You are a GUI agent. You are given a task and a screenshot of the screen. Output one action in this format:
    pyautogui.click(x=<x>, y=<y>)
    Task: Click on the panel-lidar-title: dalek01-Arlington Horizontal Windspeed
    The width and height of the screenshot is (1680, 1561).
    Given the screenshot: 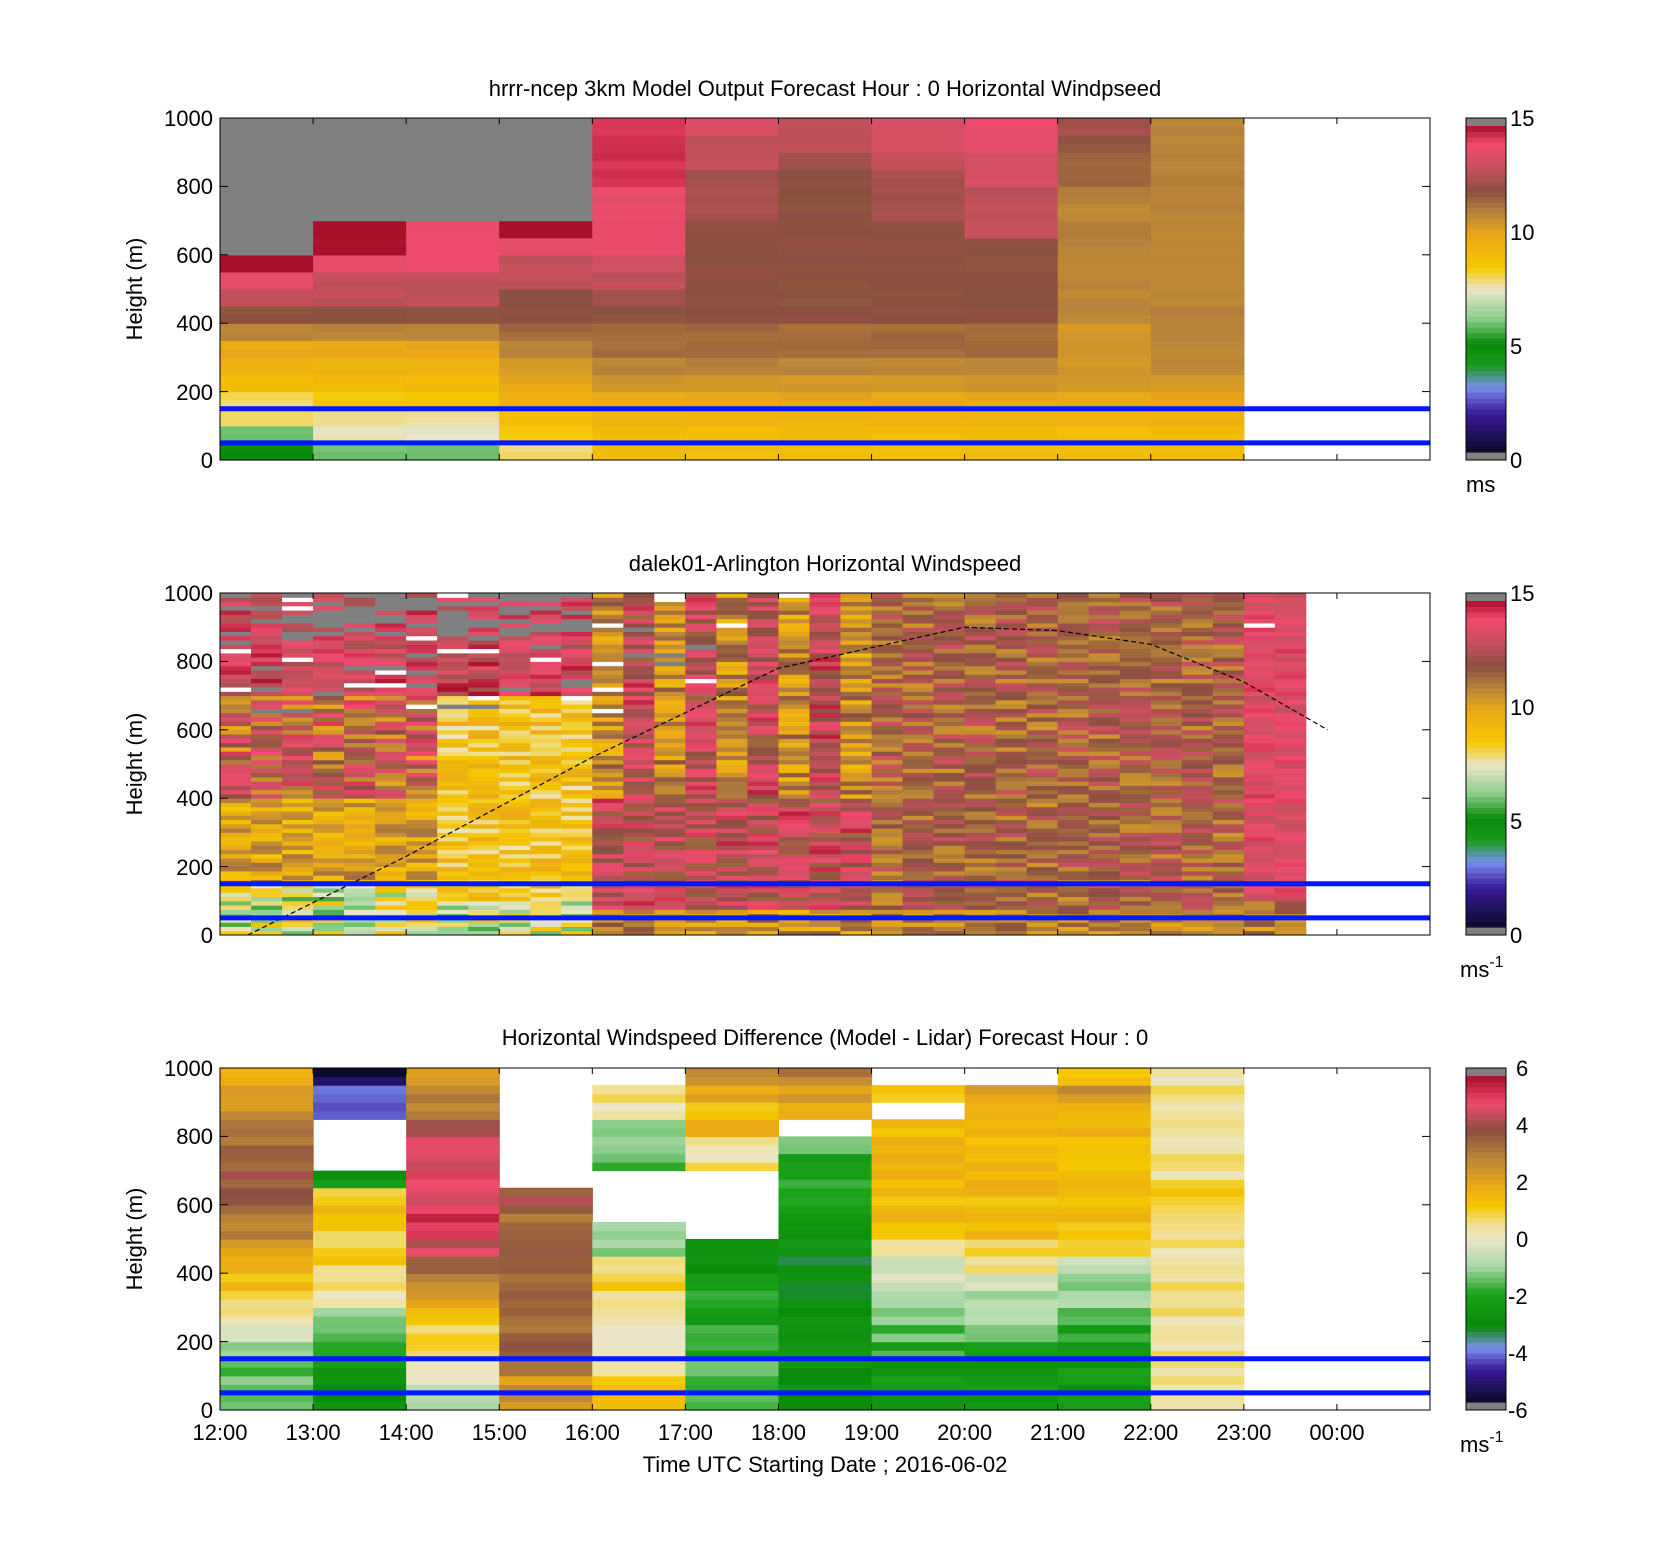 What is the action you would take?
    pyautogui.click(x=825, y=563)
    